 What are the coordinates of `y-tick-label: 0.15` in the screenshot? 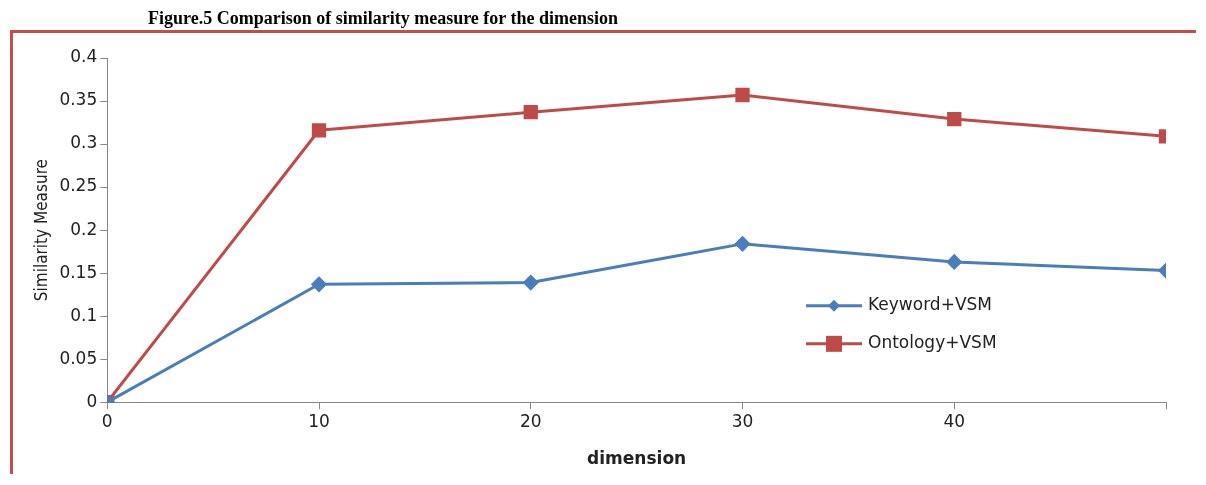 It's located at (78, 271).